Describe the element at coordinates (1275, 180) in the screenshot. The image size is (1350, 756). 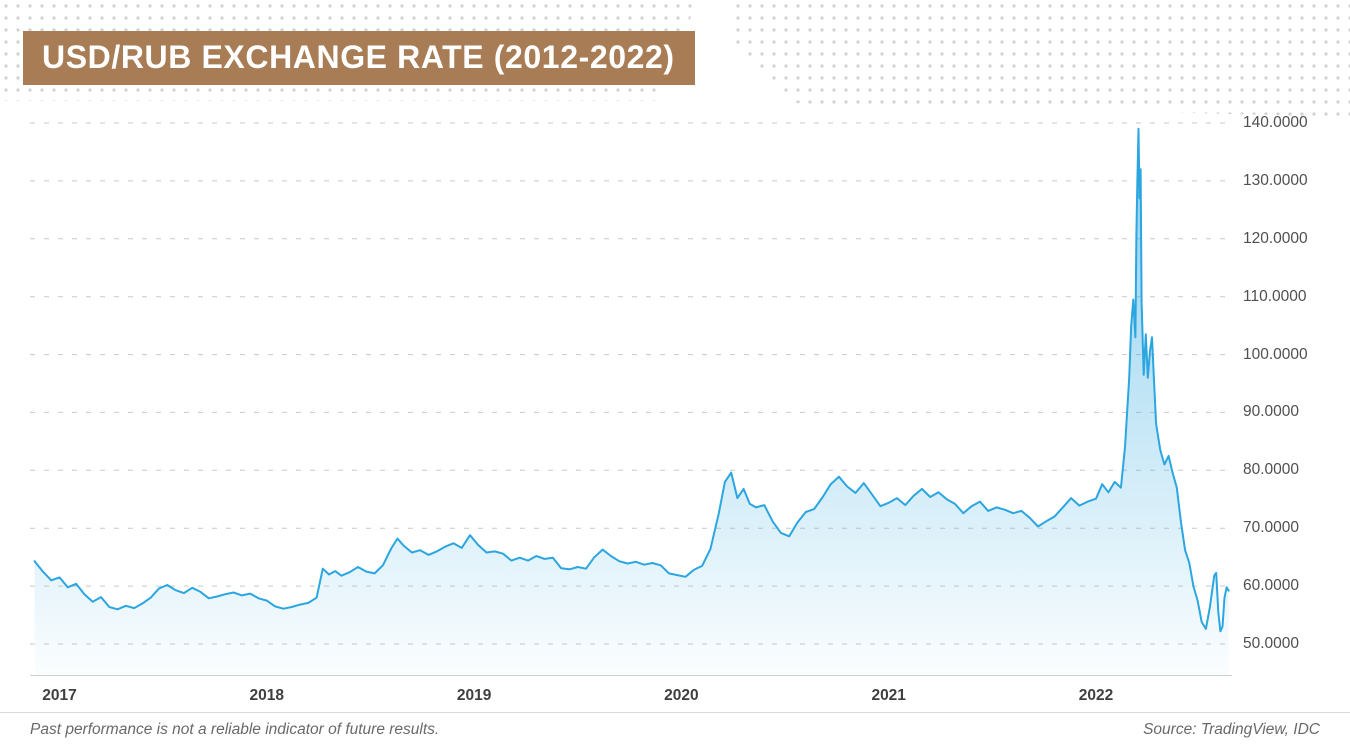
I see `y-tick-label: 130.0000` at that location.